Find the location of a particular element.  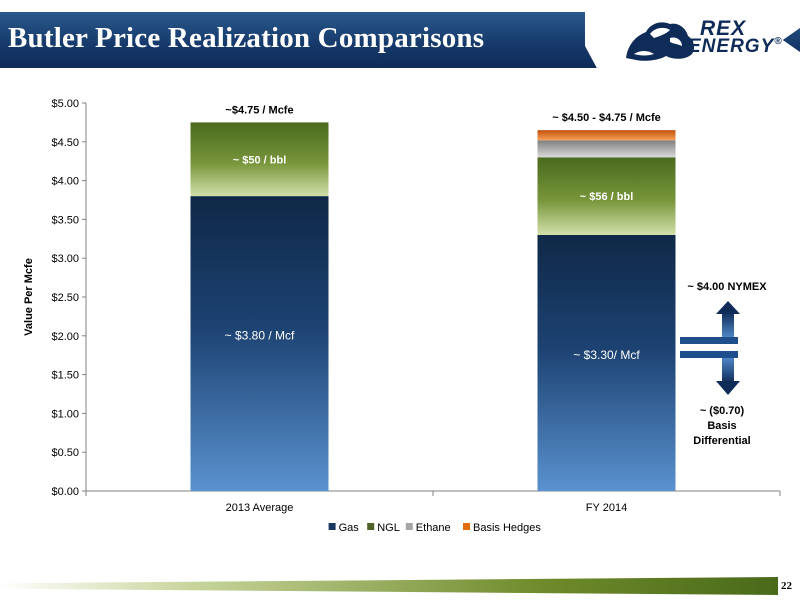

y-tick-label: $1.50 is located at coordinates (65, 376).